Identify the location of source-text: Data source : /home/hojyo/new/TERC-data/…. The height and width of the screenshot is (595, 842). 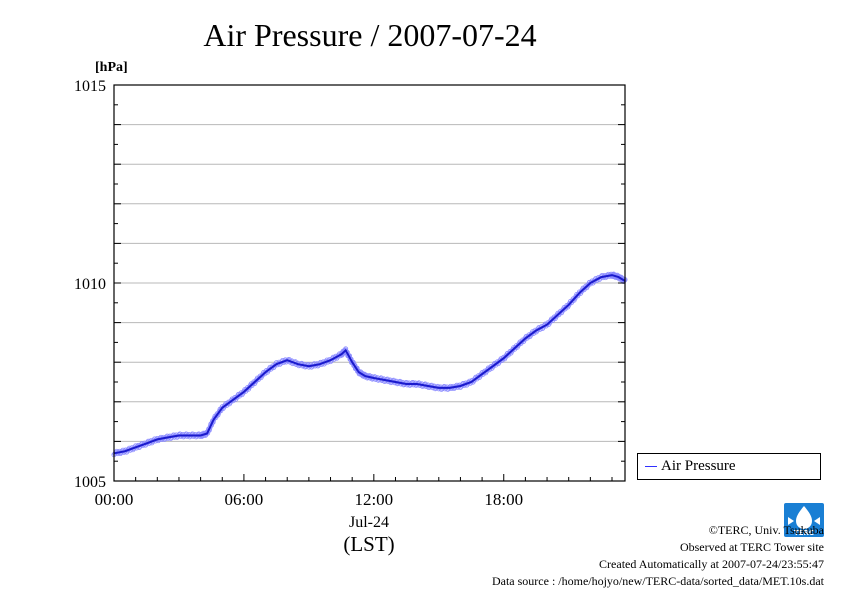
(657, 581).